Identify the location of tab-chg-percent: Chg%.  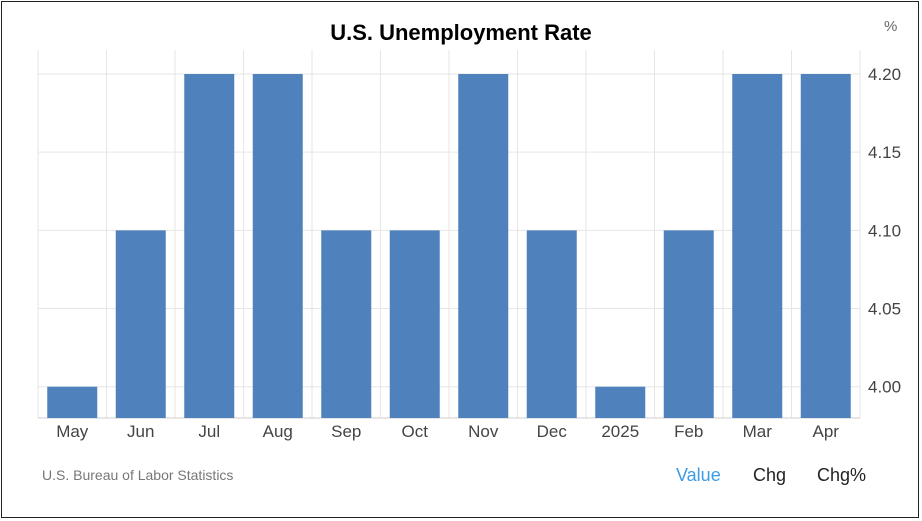
(842, 475).